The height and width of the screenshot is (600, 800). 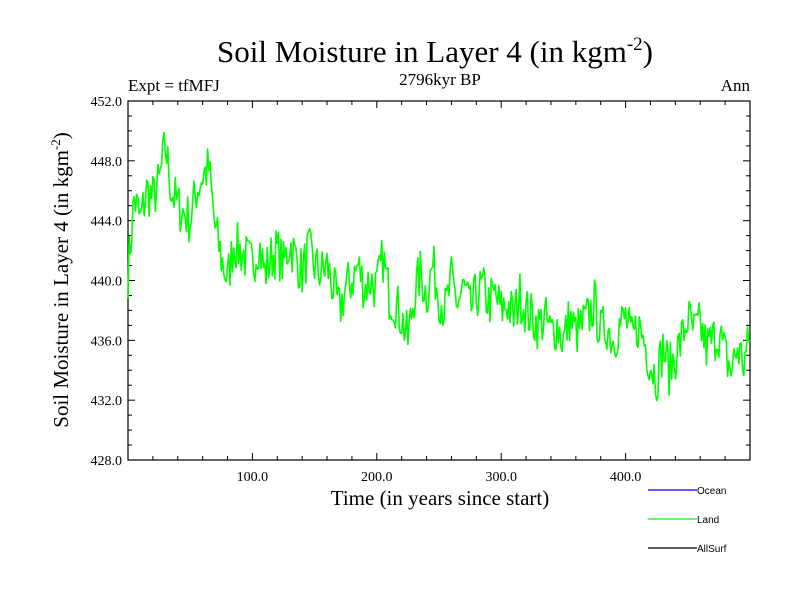 What do you see at coordinates (440, 498) in the screenshot?
I see `x-axis-label: Time (in years since start)` at bounding box center [440, 498].